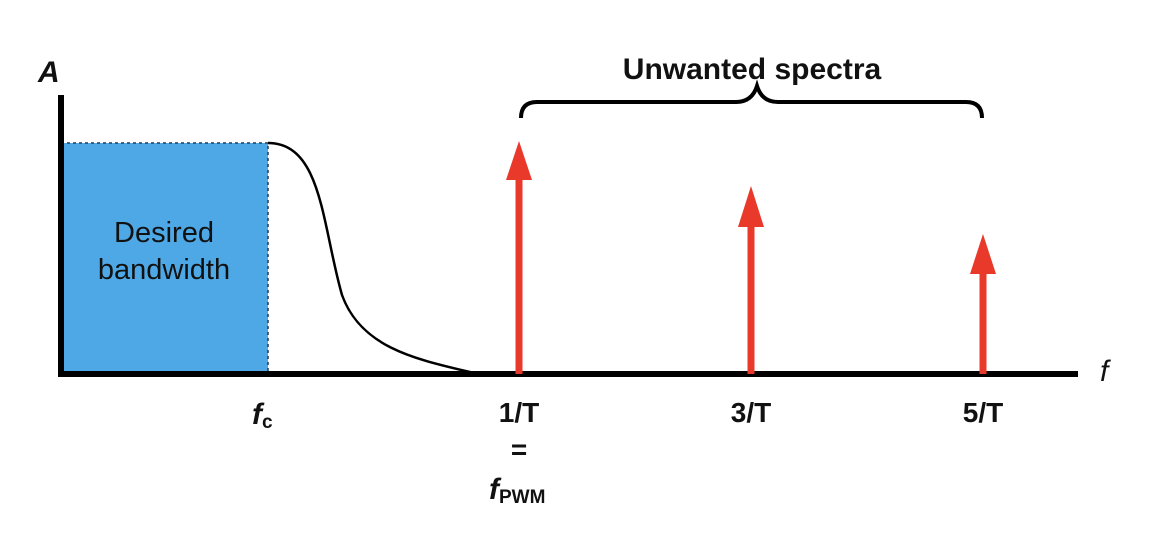  I want to click on tick-label-3-over-t: 3/T, so click(751, 412).